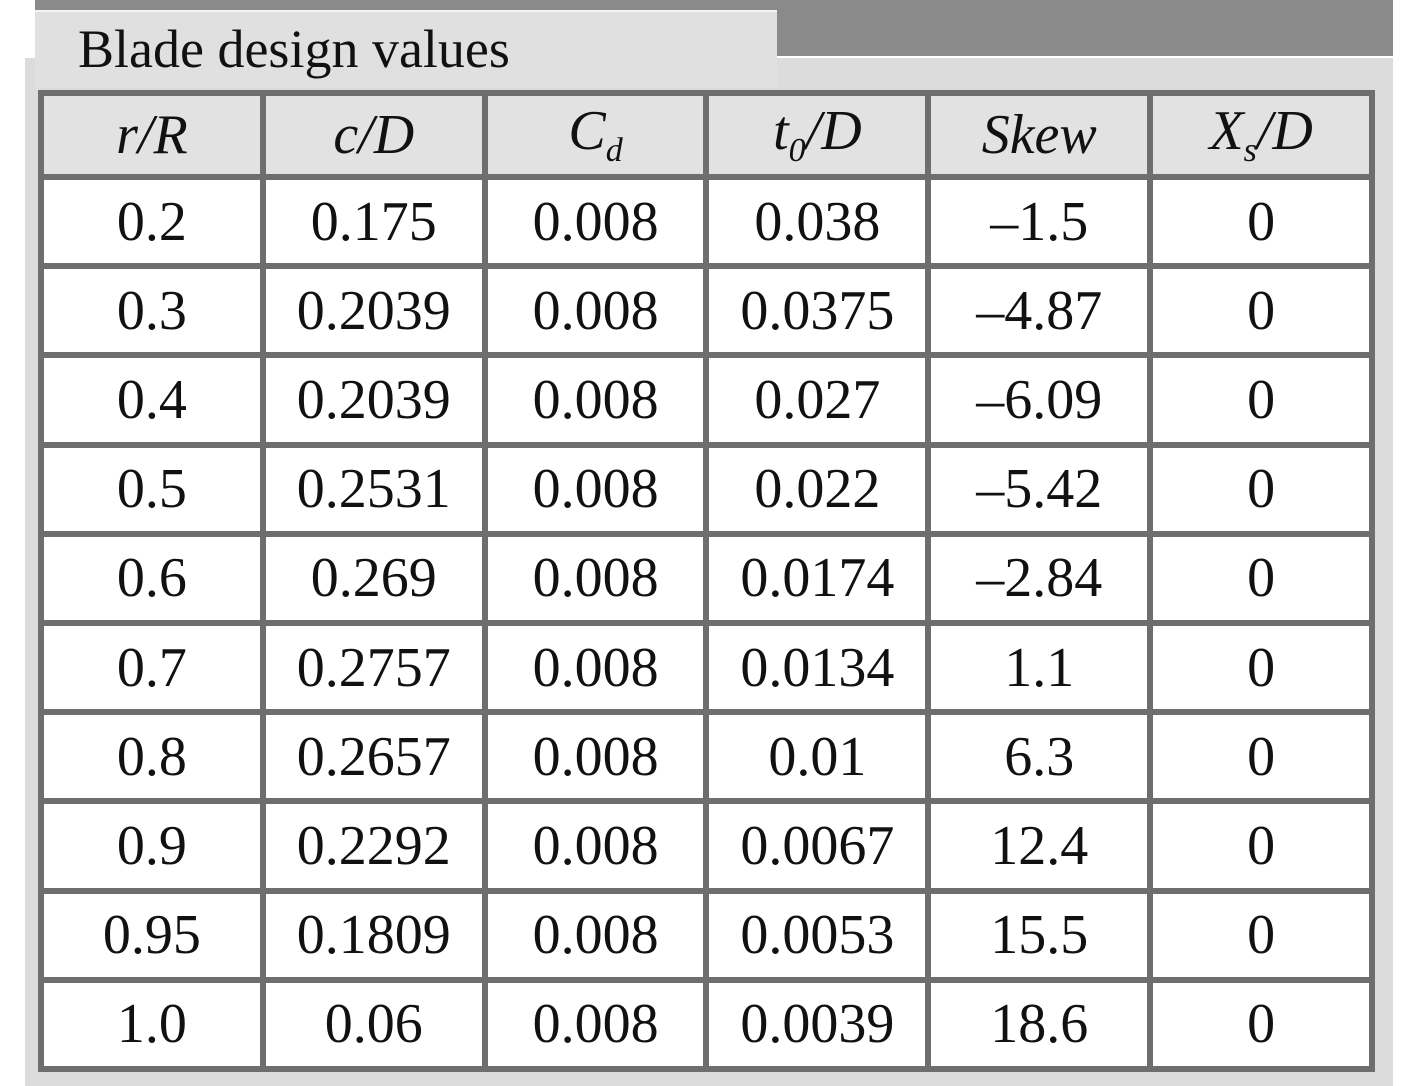 This screenshot has height=1086, width=1417. What do you see at coordinates (152, 578) in the screenshot?
I see `table-cell: 0.6` at bounding box center [152, 578].